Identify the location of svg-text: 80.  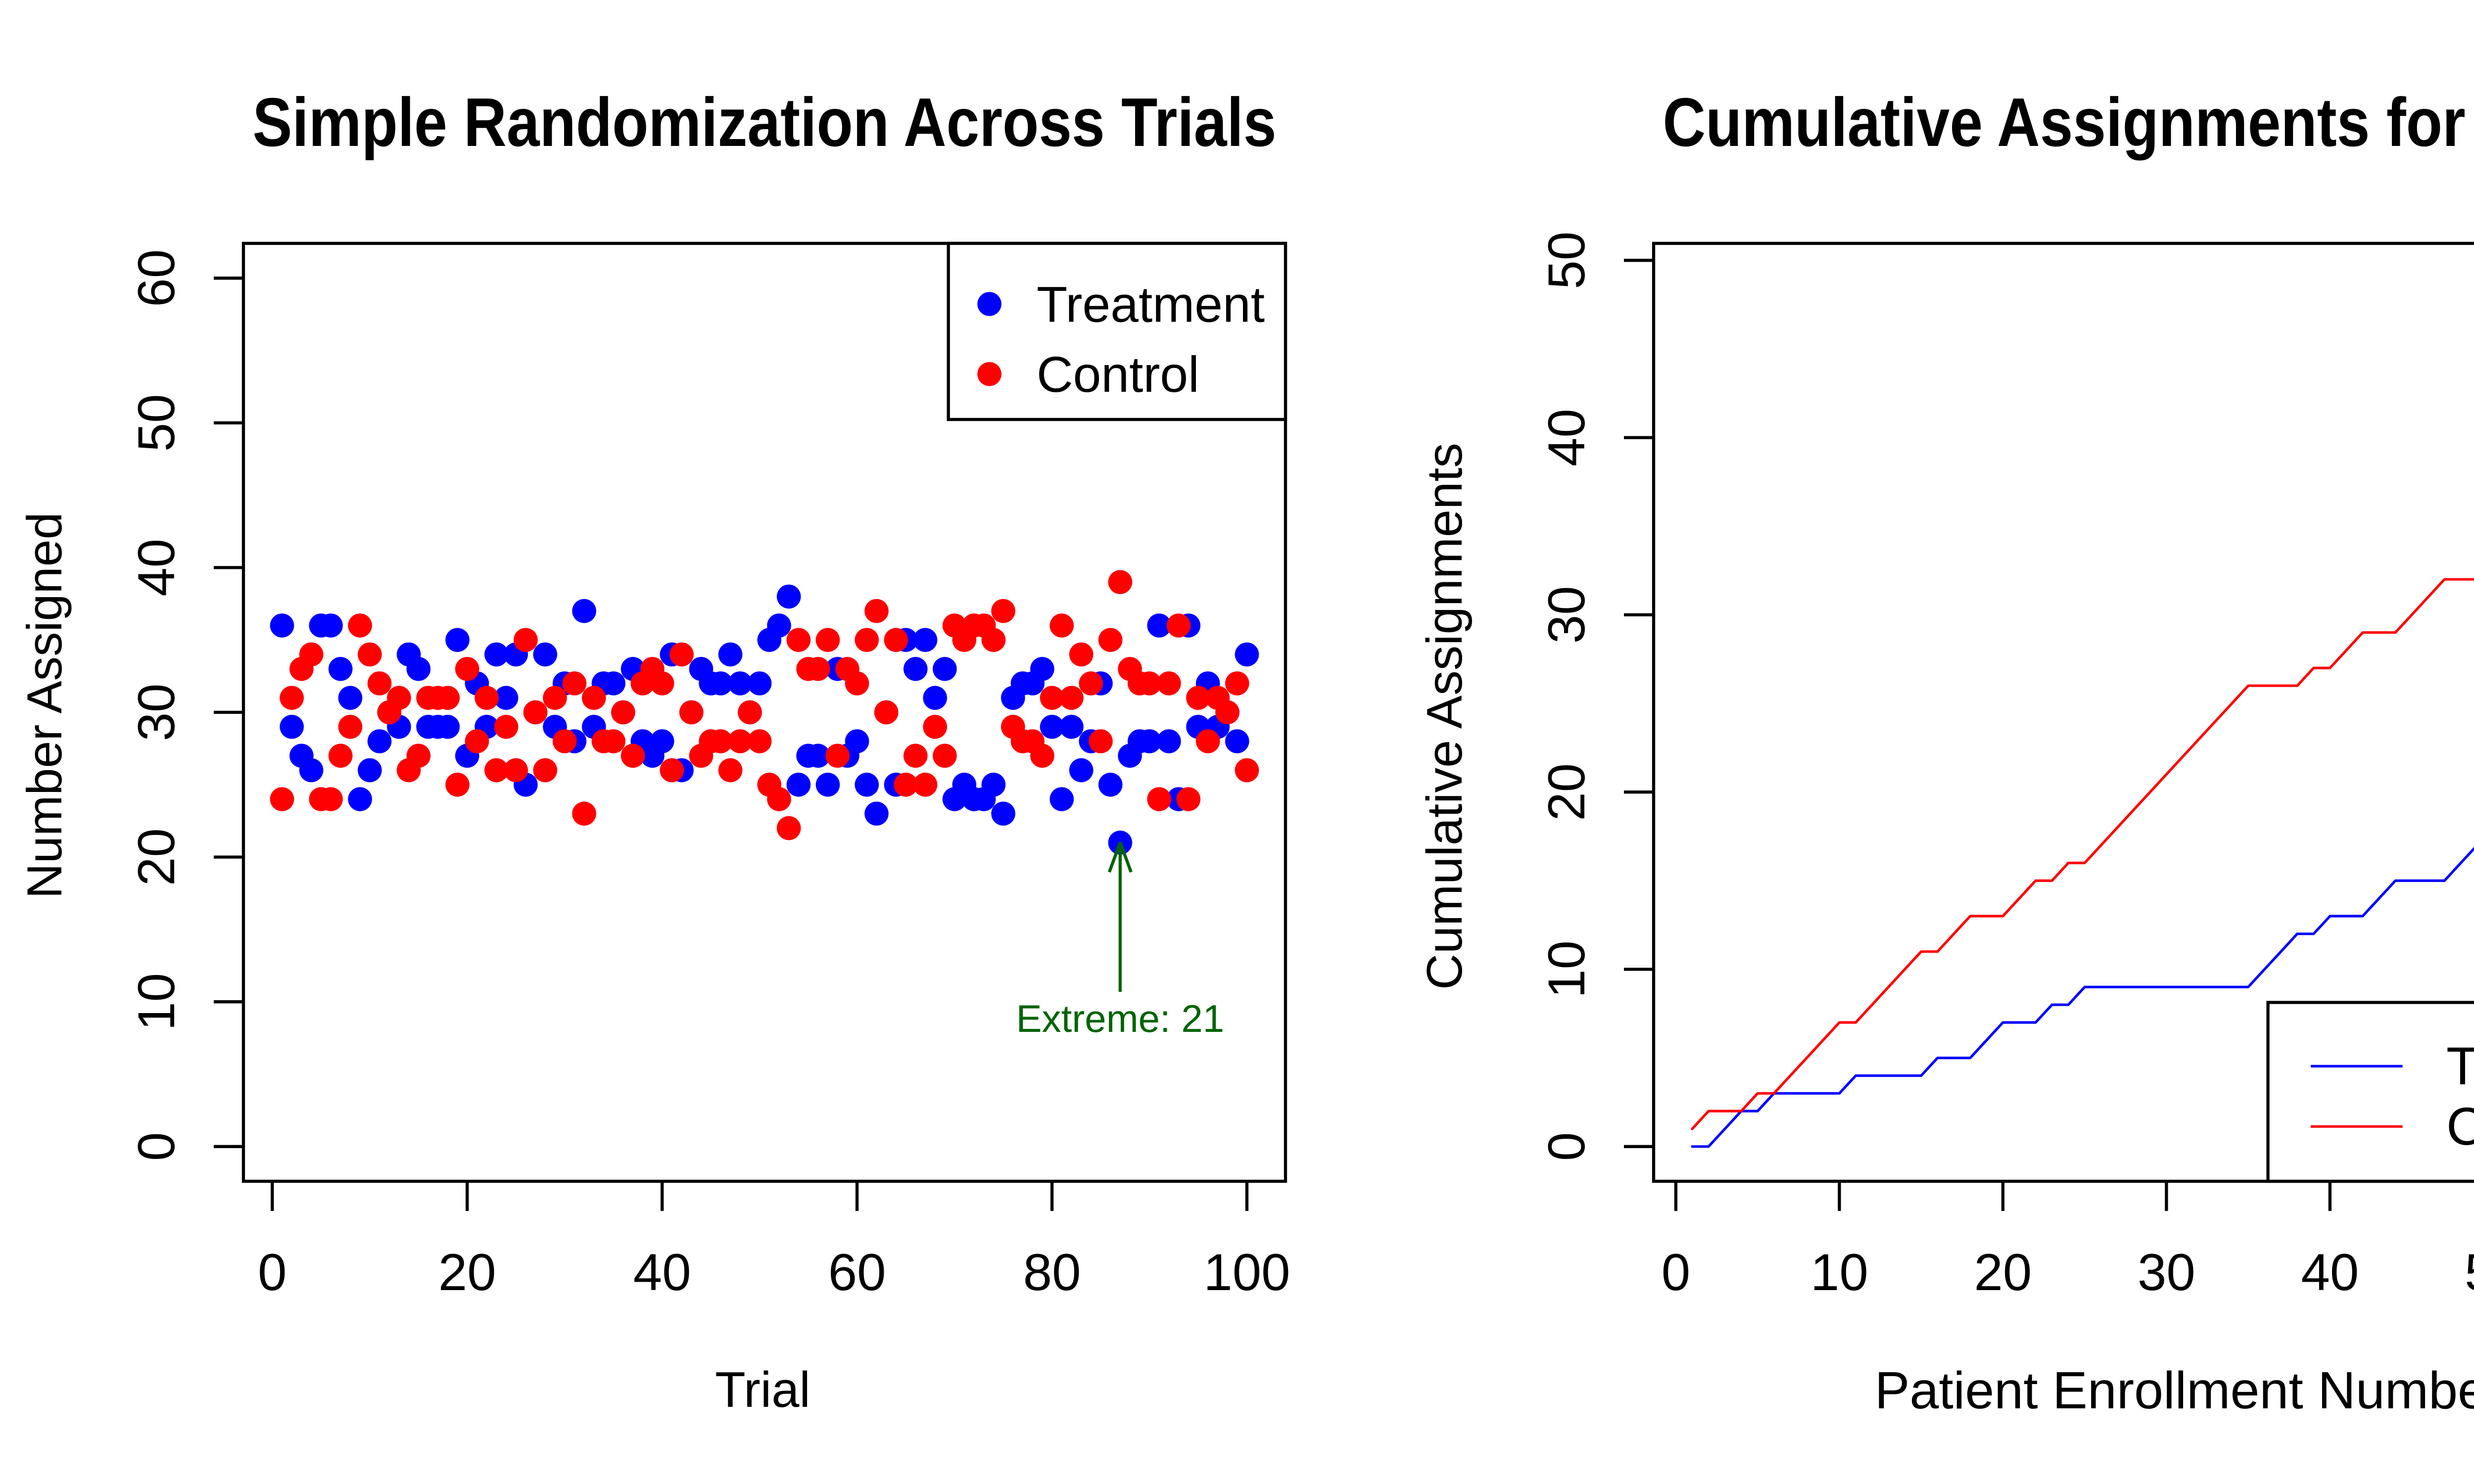
(1052, 1272).